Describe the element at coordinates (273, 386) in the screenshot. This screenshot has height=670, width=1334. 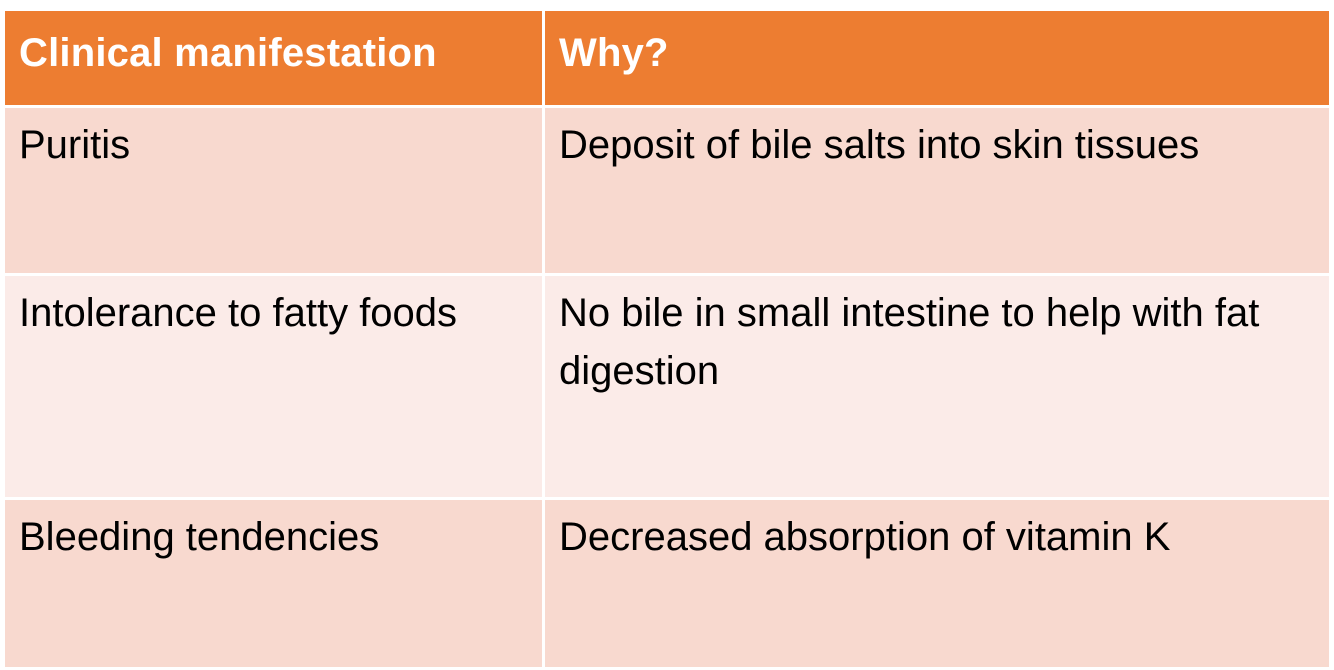
I see `manifestation-cell: Intolerance to fatty foods` at that location.